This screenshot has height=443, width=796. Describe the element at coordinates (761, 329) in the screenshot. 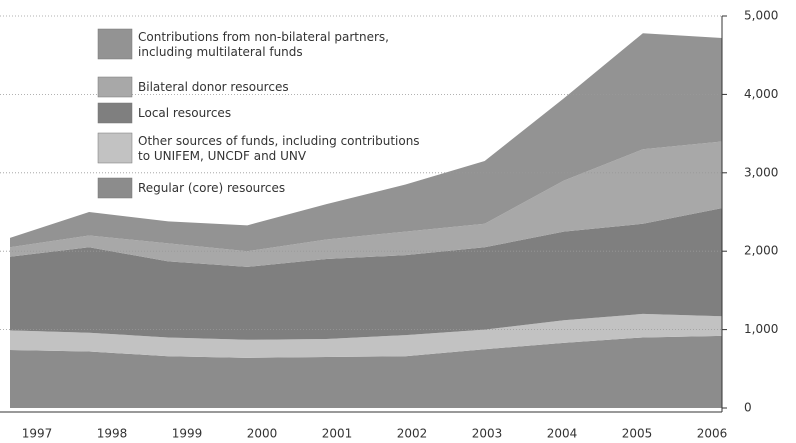

I see `y-tick-label: 1,000` at that location.